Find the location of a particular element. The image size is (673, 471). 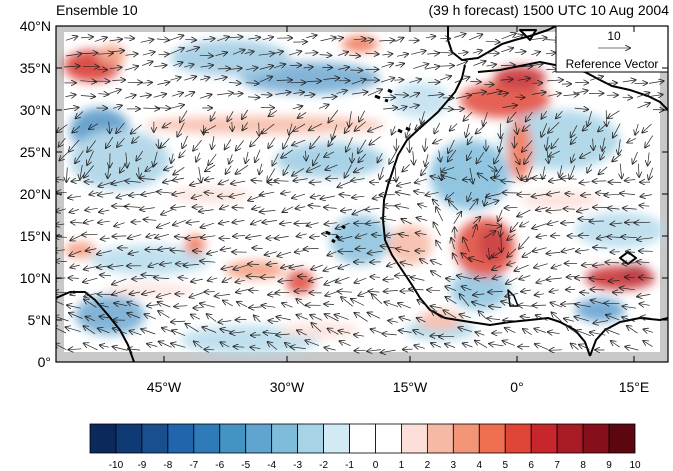

lon-label: 0° is located at coordinates (516, 387).